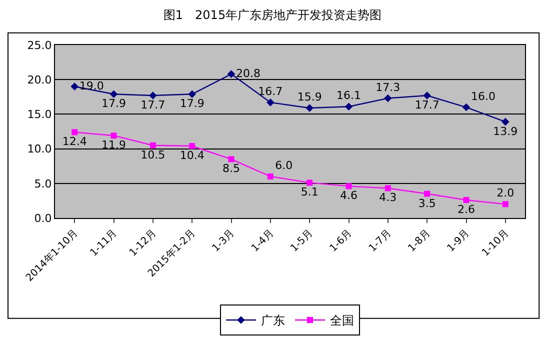 The image size is (545, 348). Describe the element at coordinates (505, 131) in the screenshot. I see `data-label: 13.9` at that location.